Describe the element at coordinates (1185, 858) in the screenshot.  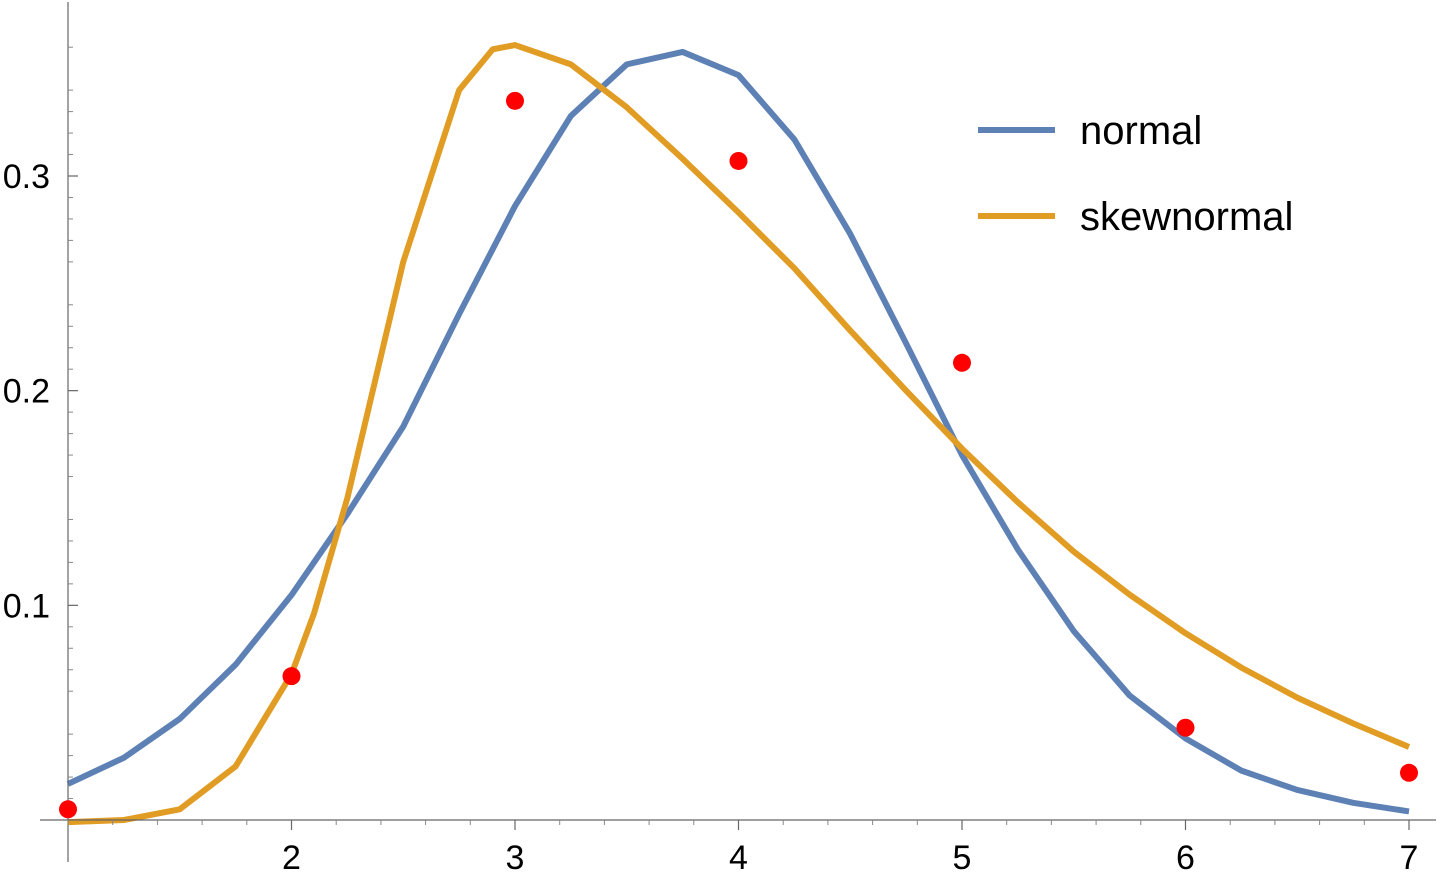
I see `x-tick-label: 6` at that location.